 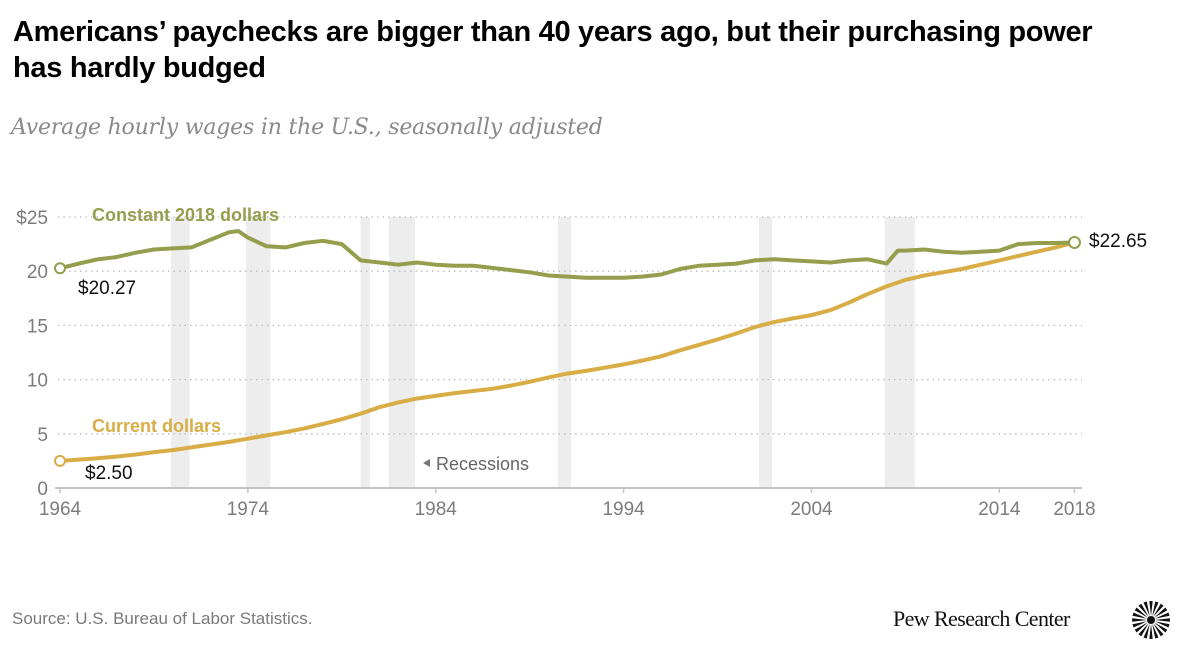 I want to click on x-tick-label: 1994, so click(x=623, y=509).